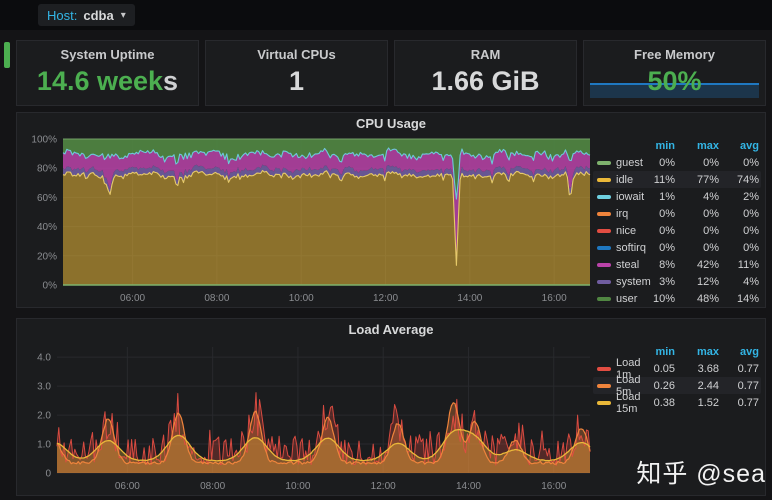  What do you see at coordinates (701, 474) in the screenshot?
I see `watermark: 知乎 @sea` at bounding box center [701, 474].